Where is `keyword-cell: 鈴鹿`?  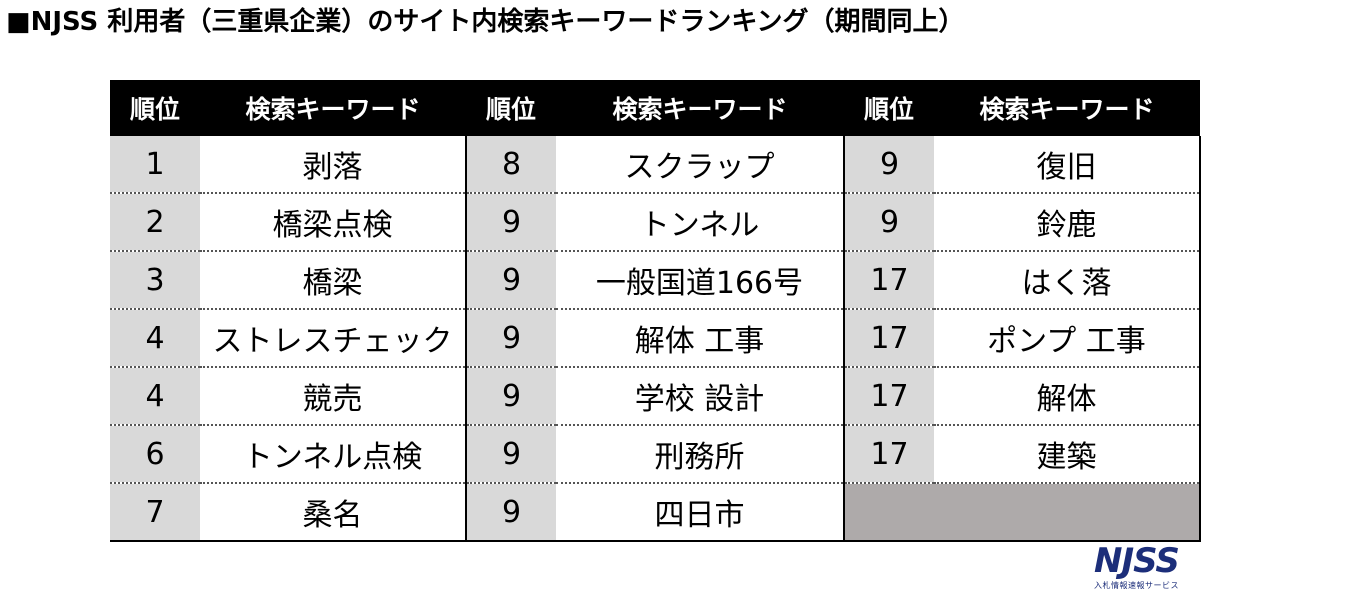 keyword-cell: 鈴鹿 is located at coordinates (1067, 222).